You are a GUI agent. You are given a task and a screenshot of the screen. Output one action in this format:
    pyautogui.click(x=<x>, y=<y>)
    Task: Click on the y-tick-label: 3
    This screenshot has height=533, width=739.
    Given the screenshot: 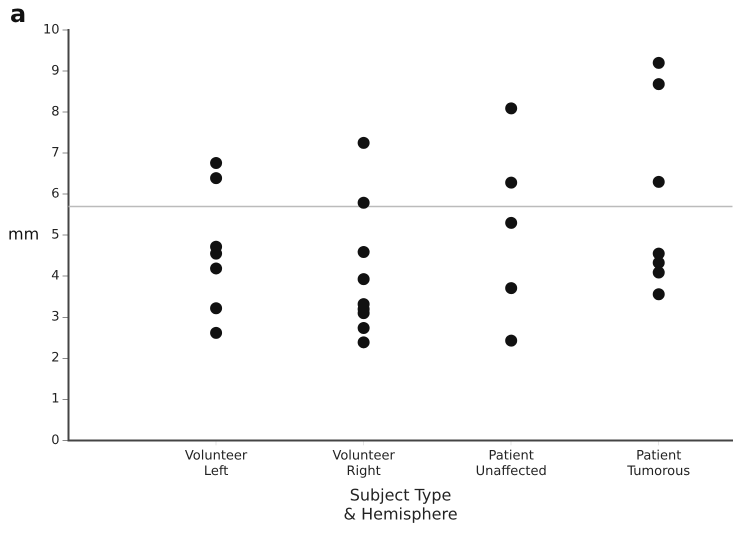 What is the action you would take?
    pyautogui.click(x=55, y=317)
    